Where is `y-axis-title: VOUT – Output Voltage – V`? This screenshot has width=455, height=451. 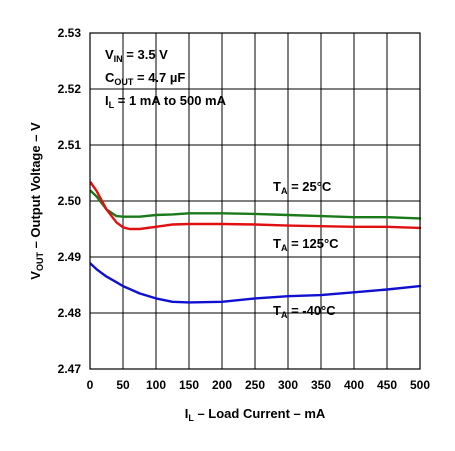
y-axis-title: VOUT – Output Voltage – V is located at coordinates (36, 201).